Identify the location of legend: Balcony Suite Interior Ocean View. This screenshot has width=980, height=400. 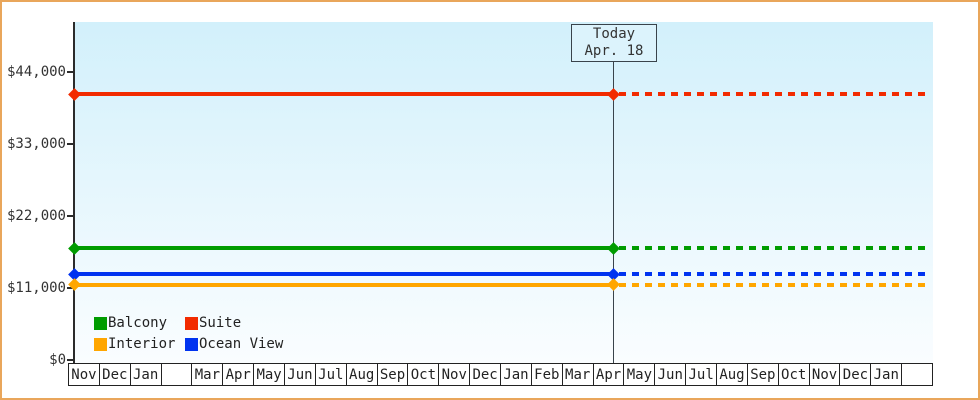
(189, 333).